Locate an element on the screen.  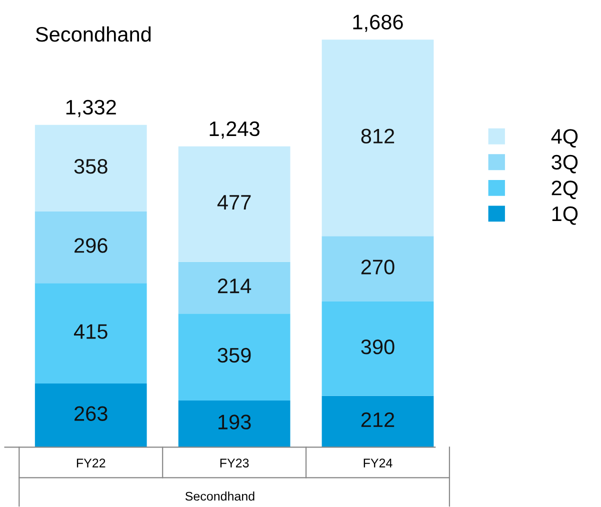
legend-label: 3Q is located at coordinates (565, 164).